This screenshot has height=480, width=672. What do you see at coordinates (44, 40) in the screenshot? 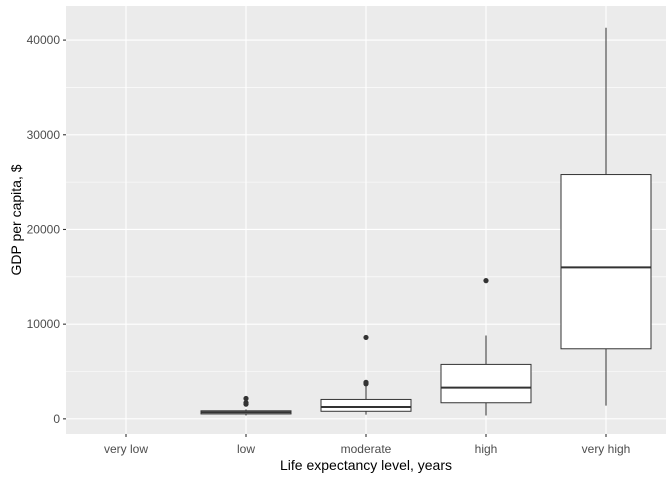
I see `y-tick-label: 40000` at bounding box center [44, 40].